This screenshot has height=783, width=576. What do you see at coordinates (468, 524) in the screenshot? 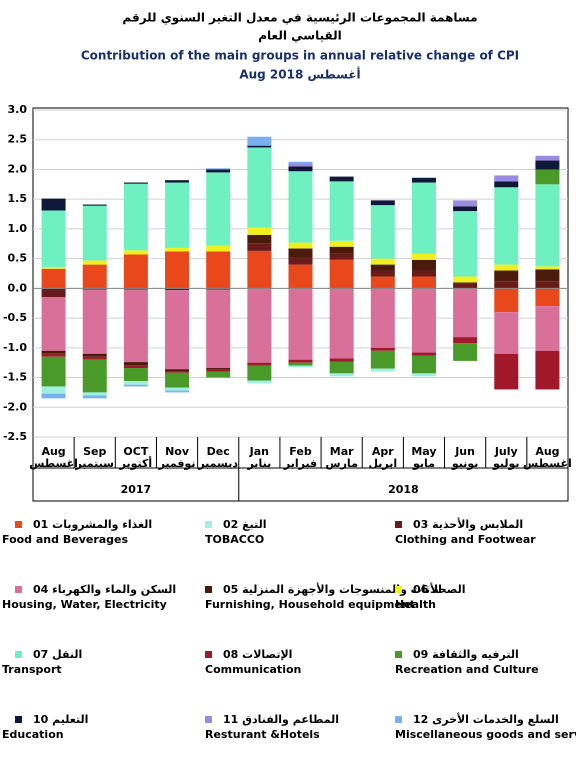
I see `legend-label-ar: 03 الملابس والأحذية` at bounding box center [468, 524].